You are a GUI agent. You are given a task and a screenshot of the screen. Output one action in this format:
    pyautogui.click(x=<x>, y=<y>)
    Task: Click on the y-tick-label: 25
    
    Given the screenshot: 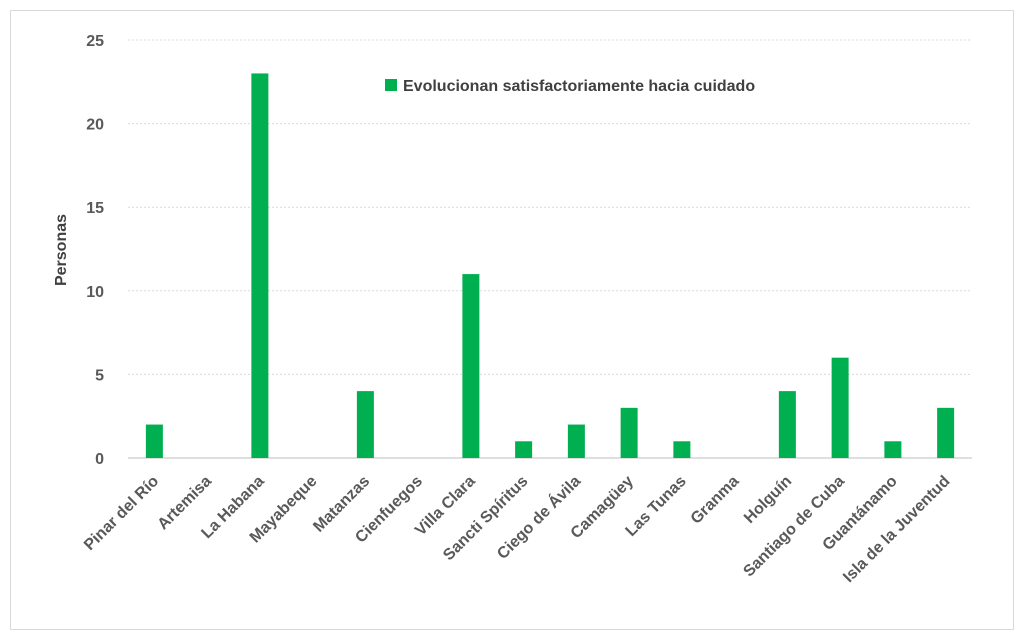 What is the action you would take?
    pyautogui.click(x=95, y=41)
    